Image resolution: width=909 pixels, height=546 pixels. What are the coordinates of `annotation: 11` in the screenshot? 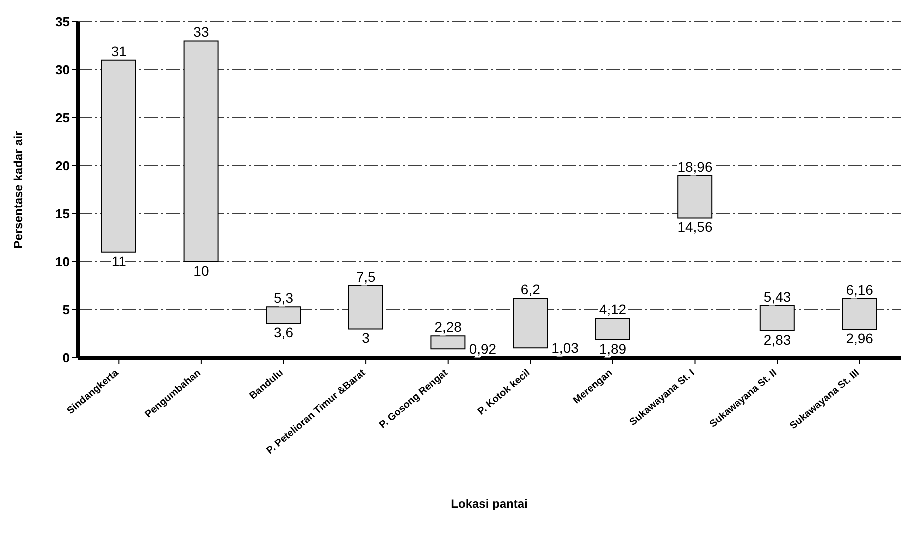 It's located at (119, 261).